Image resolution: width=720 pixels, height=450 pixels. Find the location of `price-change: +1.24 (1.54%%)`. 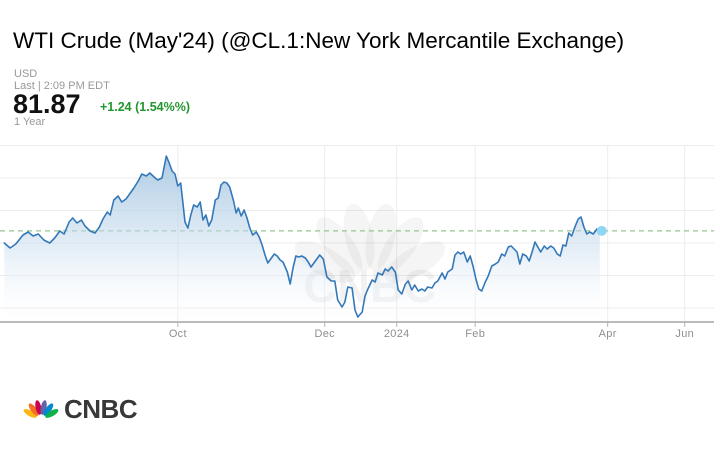

price-change: +1.24 (1.54%%) is located at coordinates (145, 107).